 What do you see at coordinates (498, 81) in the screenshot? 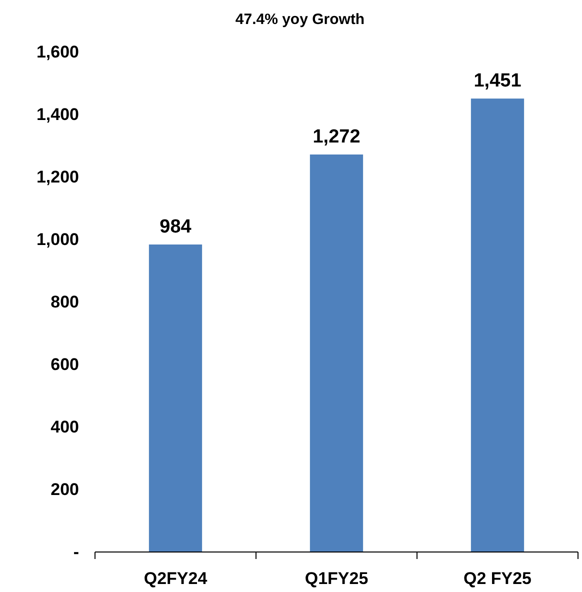
I see `data-label: 1,451` at bounding box center [498, 81].